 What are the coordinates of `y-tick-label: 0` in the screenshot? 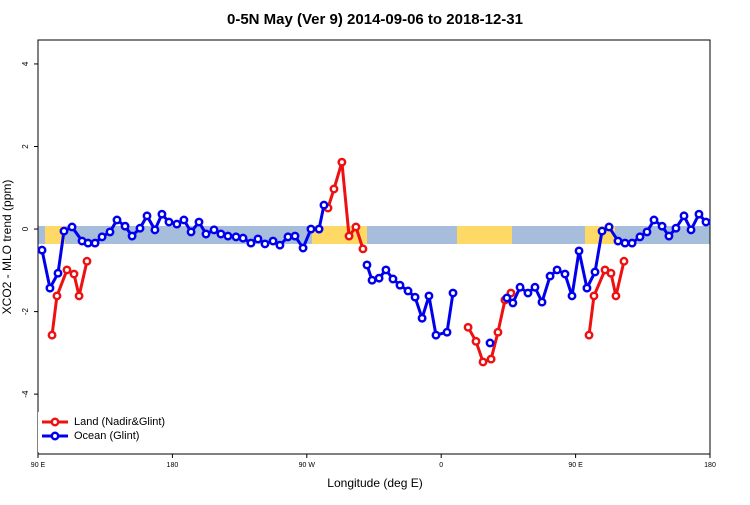 It's located at (25, 228).